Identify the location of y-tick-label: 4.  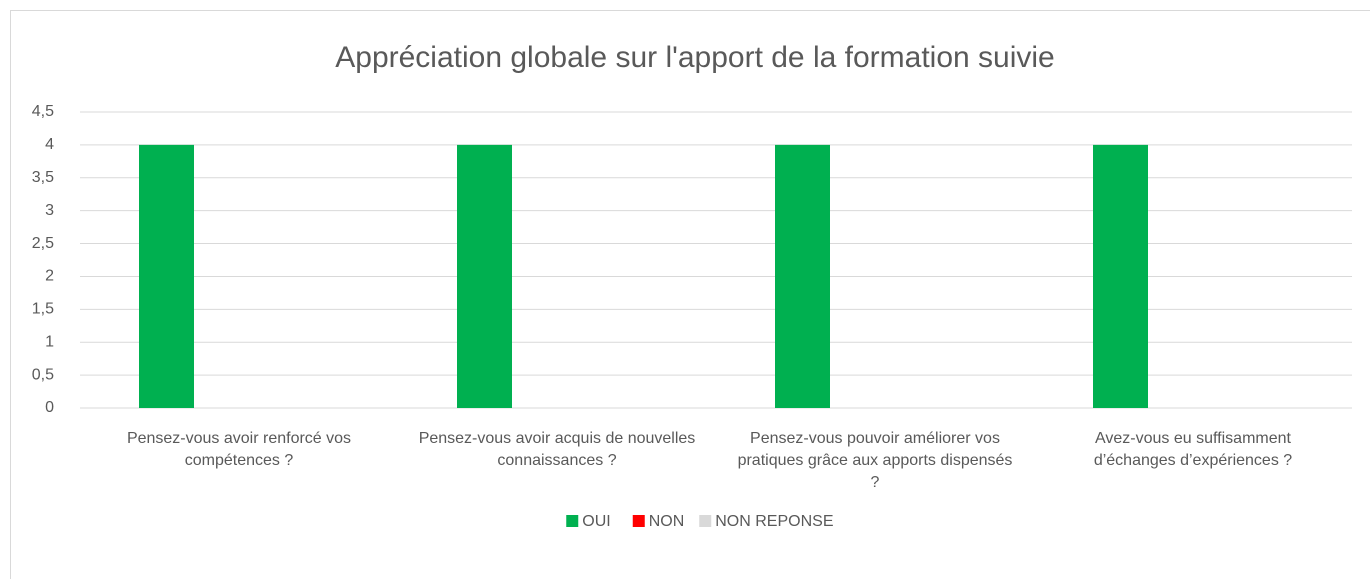
(49, 144).